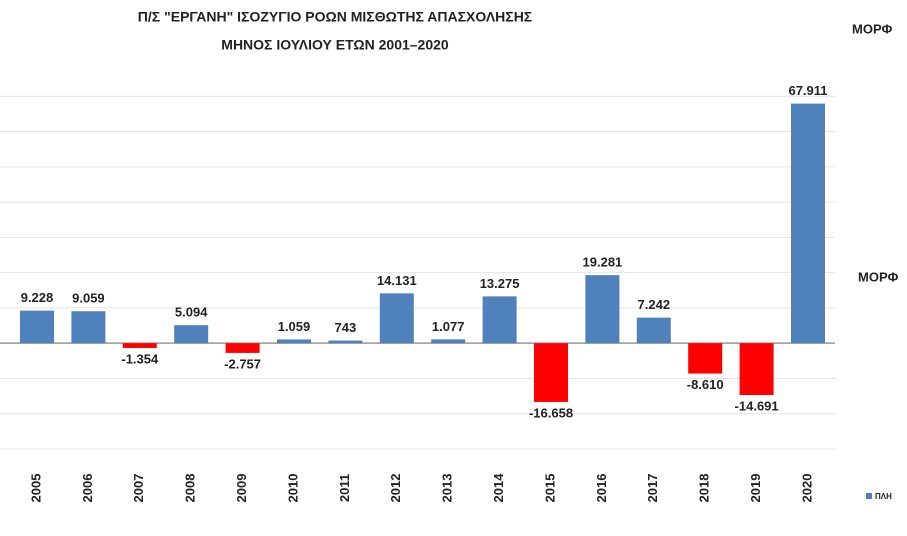 The width and height of the screenshot is (907, 536). I want to click on data-label: 9.228, so click(37, 297).